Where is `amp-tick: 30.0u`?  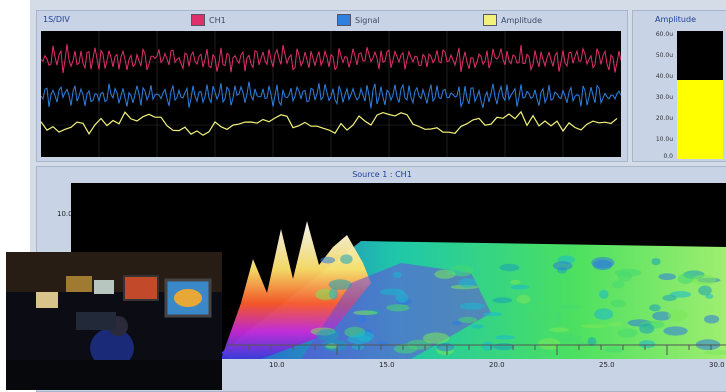
amp-tick: 30.0u is located at coordinates (664, 97).